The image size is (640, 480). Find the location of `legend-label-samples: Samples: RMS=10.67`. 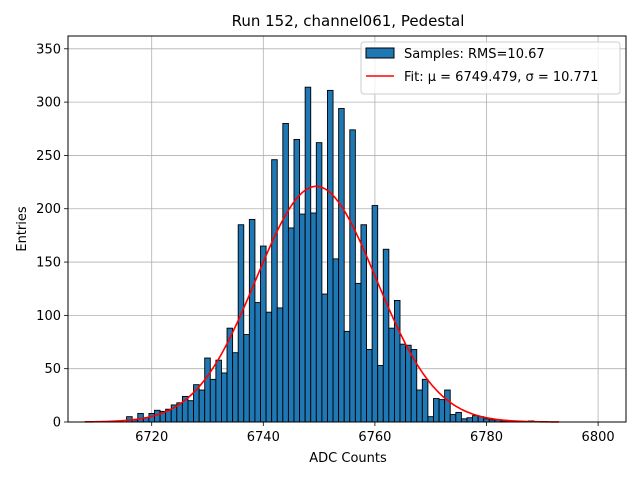

legend-label-samples: Samples: RMS=10.67 is located at coordinates (474, 54).